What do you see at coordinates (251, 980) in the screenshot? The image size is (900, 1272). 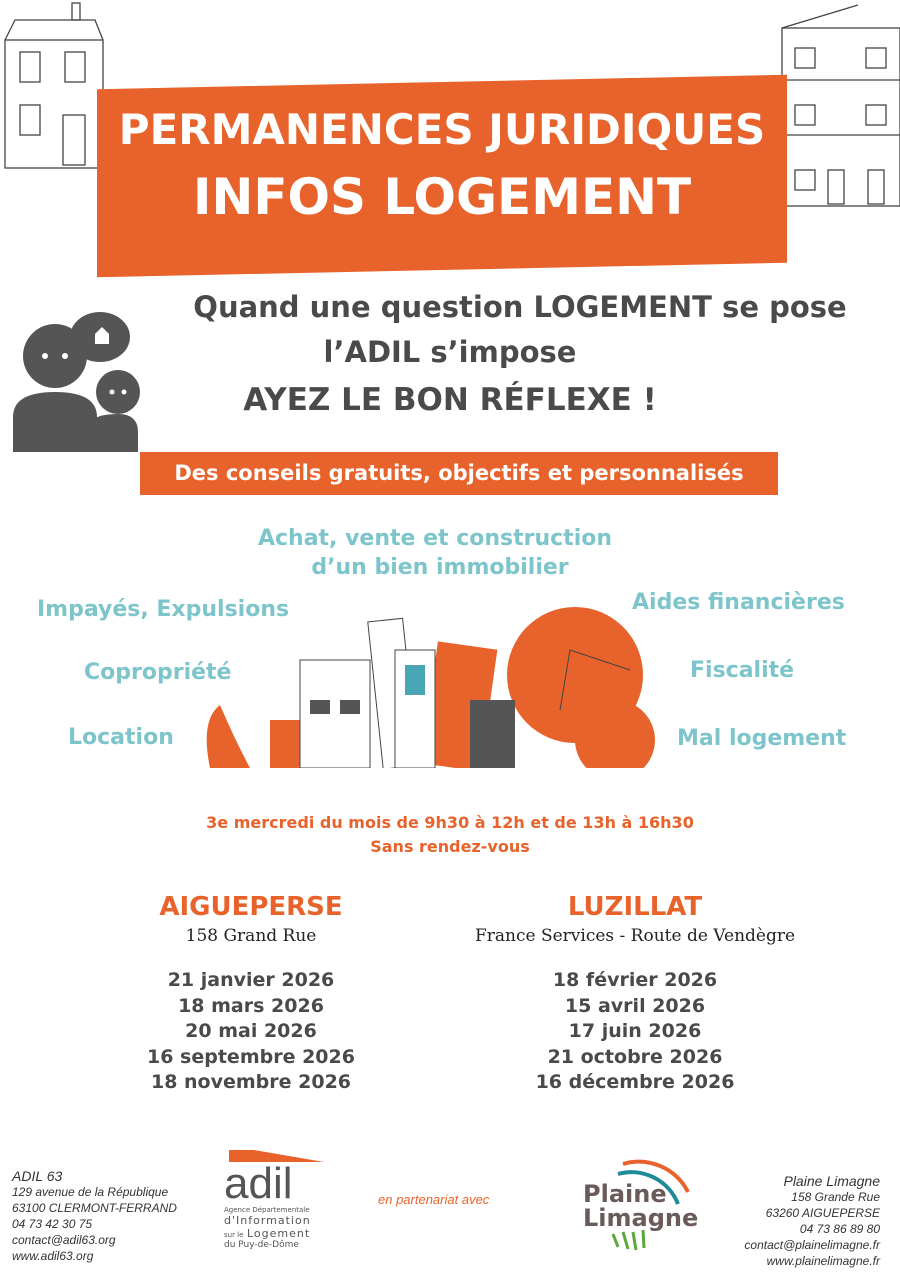 I see `date: 21 janvier 2026` at bounding box center [251, 980].